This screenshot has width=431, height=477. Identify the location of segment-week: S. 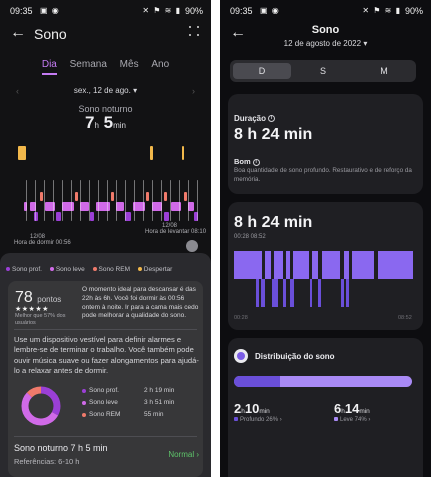
(322, 71).